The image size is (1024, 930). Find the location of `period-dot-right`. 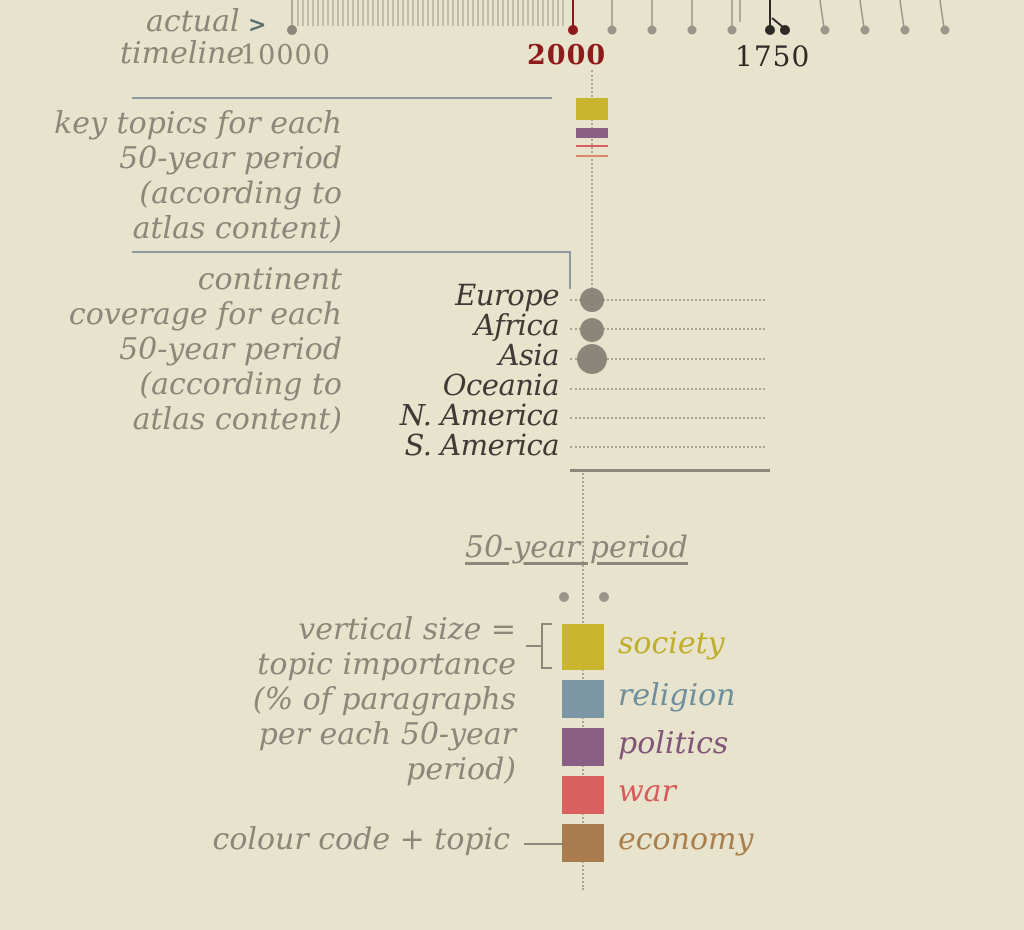

period-dot-right is located at coordinates (604, 597).